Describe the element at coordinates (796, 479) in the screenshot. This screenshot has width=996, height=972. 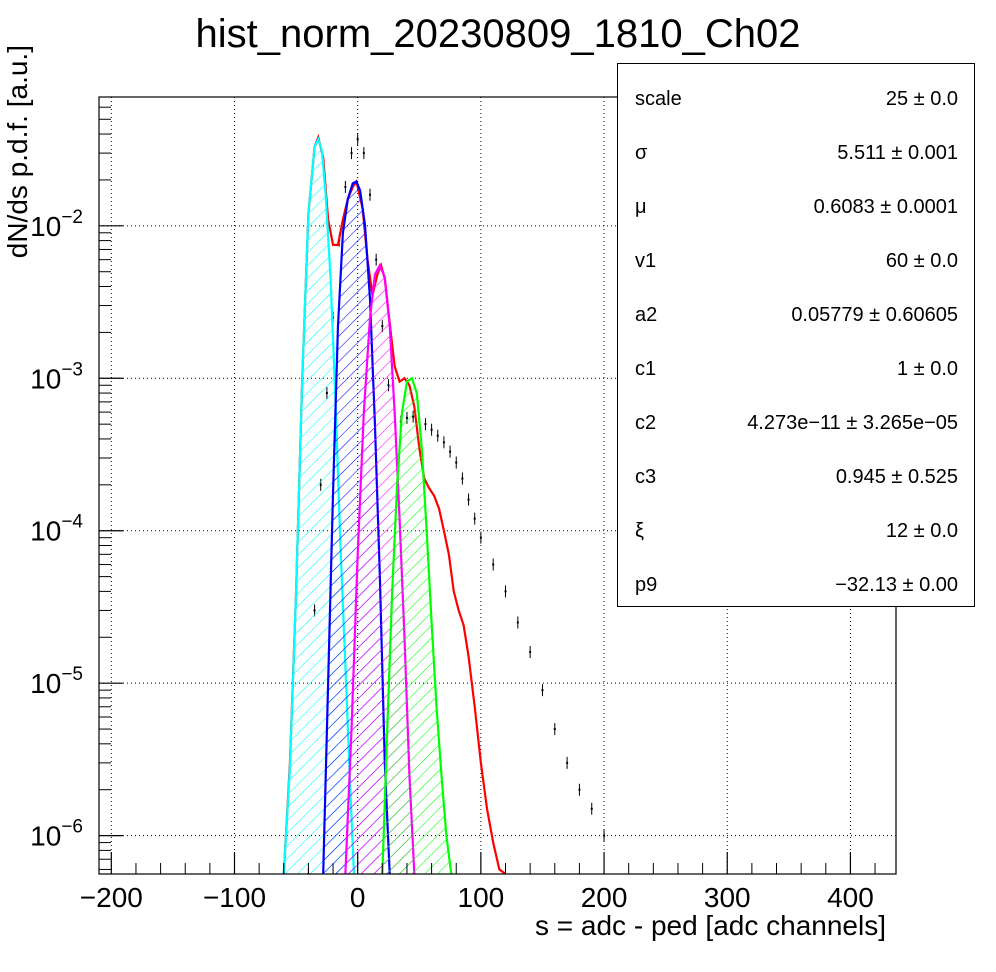
I see `stat-row: c3 0.945 ± 0.525` at that location.